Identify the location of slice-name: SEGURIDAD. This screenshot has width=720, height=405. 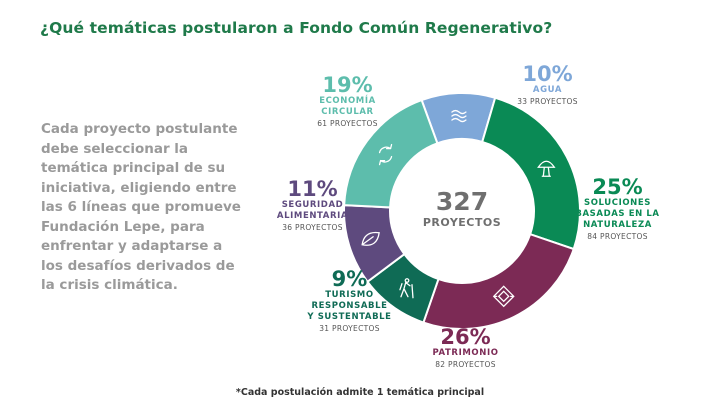
(312, 205).